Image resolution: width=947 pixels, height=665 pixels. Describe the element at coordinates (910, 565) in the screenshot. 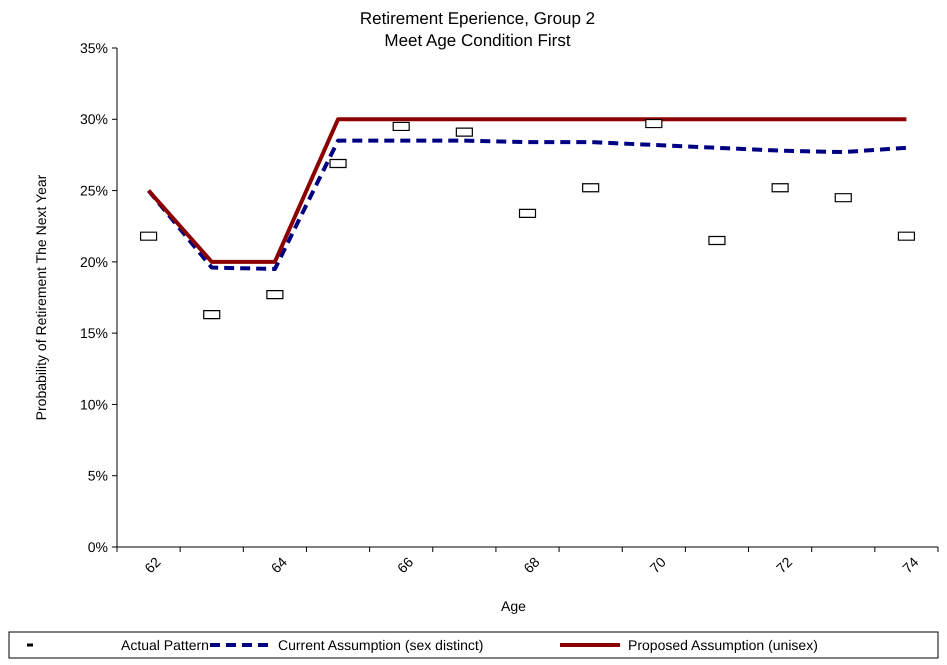

I see `x-tick-label: 74` at that location.